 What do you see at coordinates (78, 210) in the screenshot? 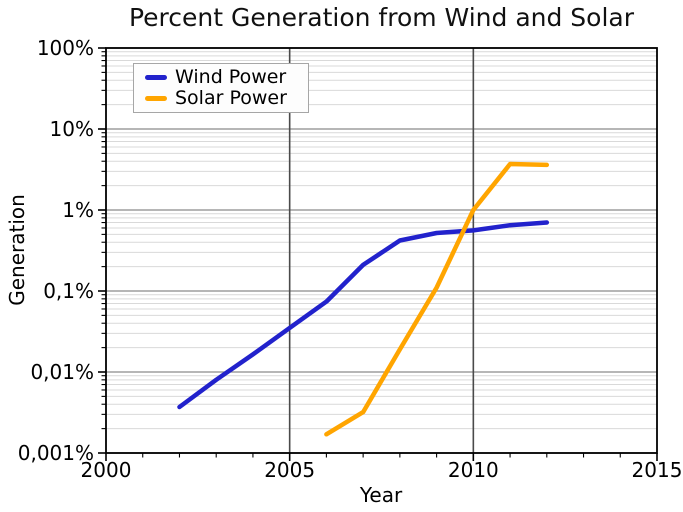
I see `y-tick-label: 1%` at bounding box center [78, 210].